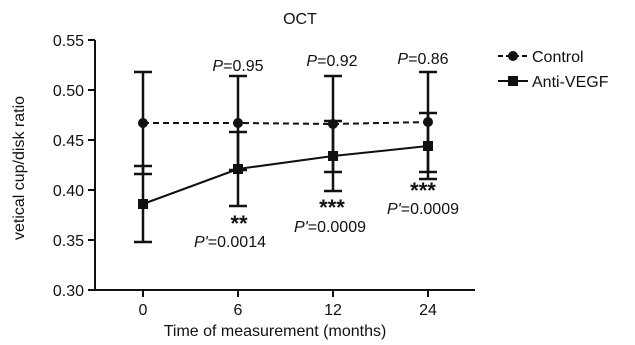 This screenshot has width=635, height=345. What do you see at coordinates (570, 82) in the screenshot?
I see `legend-label: Anti-VEGF` at bounding box center [570, 82].